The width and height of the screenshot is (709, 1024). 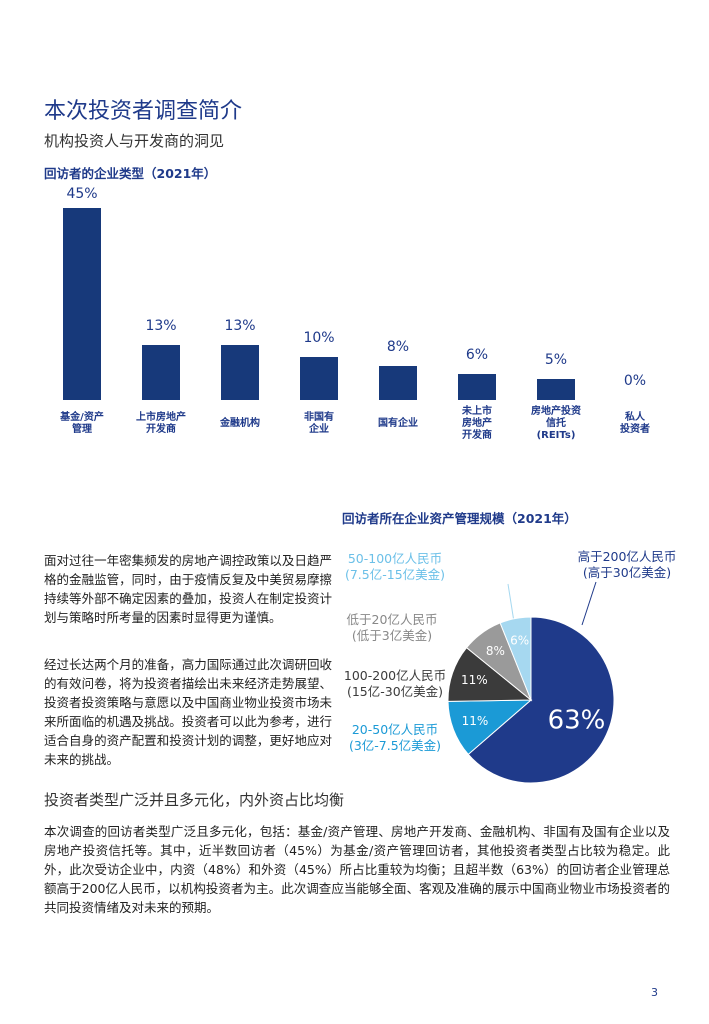 What do you see at coordinates (654, 992) in the screenshot?
I see `page-number: 3` at bounding box center [654, 992].